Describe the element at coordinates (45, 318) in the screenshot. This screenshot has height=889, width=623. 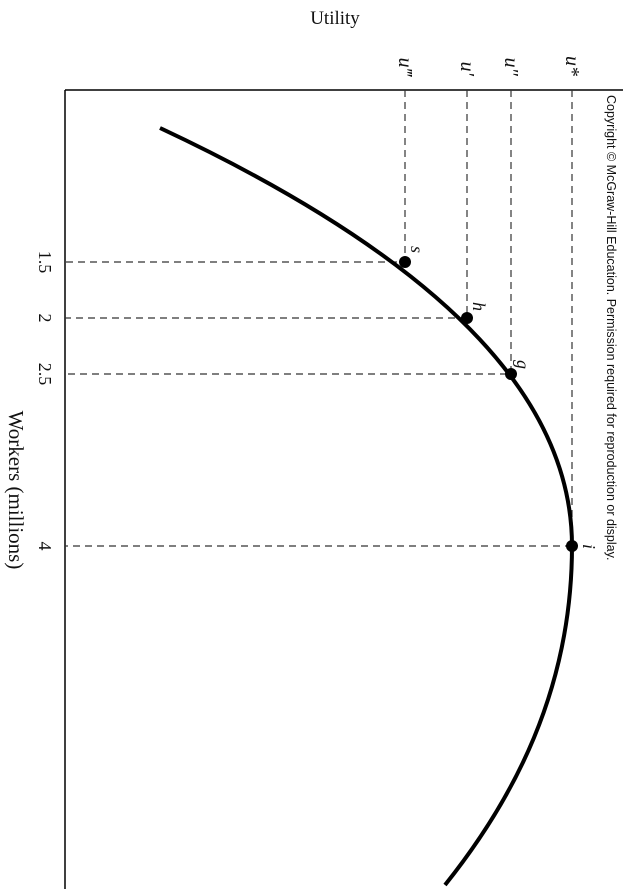
I see `x-tick-label: 2` at that location.